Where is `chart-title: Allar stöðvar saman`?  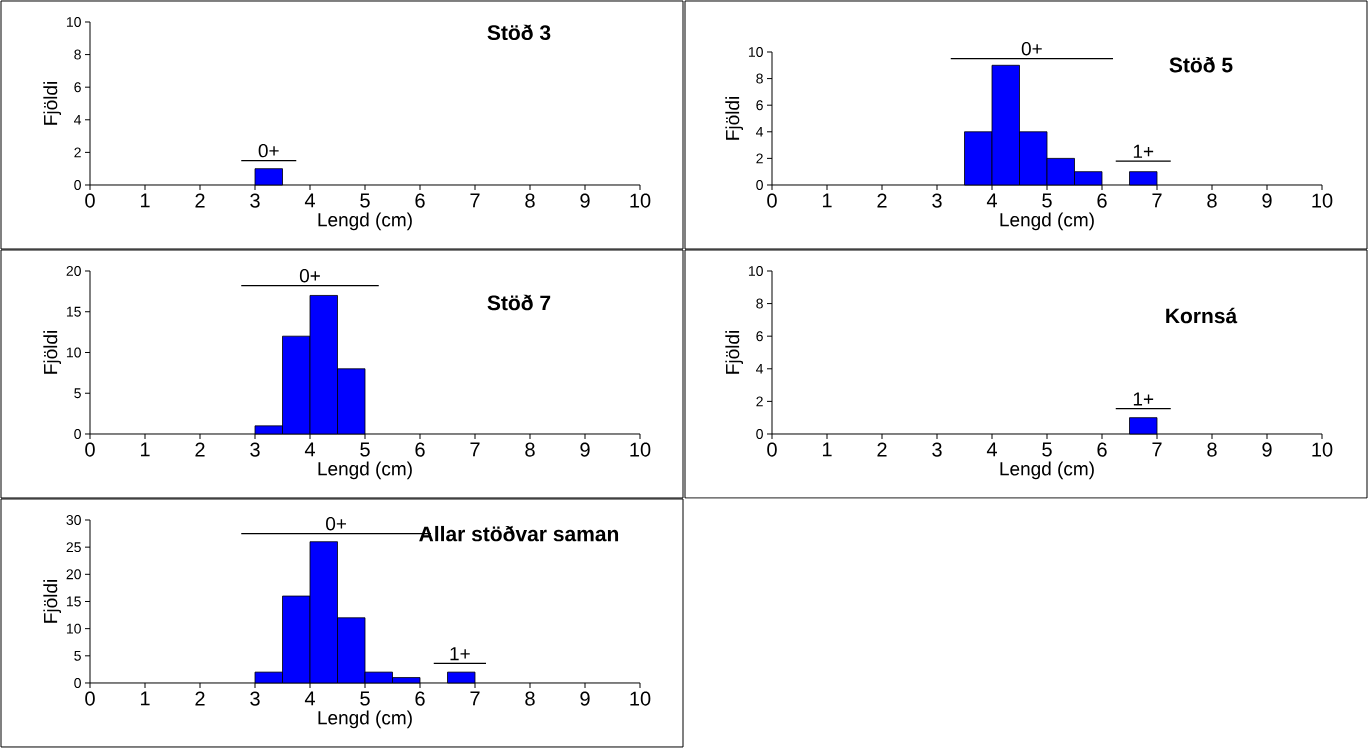
chart-title: Allar stöðvar saman is located at coordinates (519, 533).